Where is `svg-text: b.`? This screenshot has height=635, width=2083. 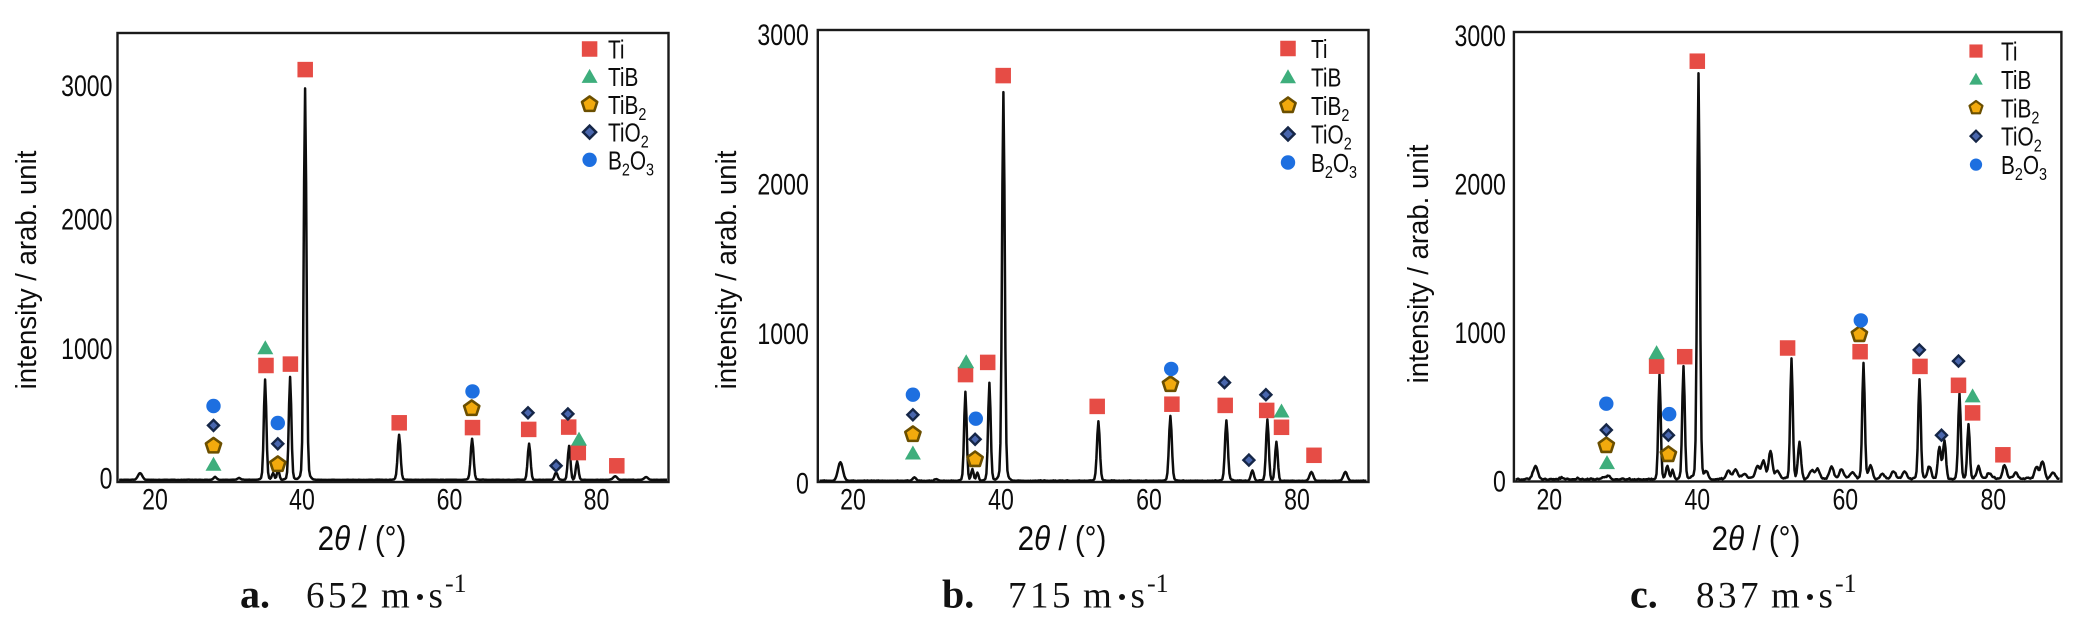 svg-text: b. is located at coordinates (958, 594).